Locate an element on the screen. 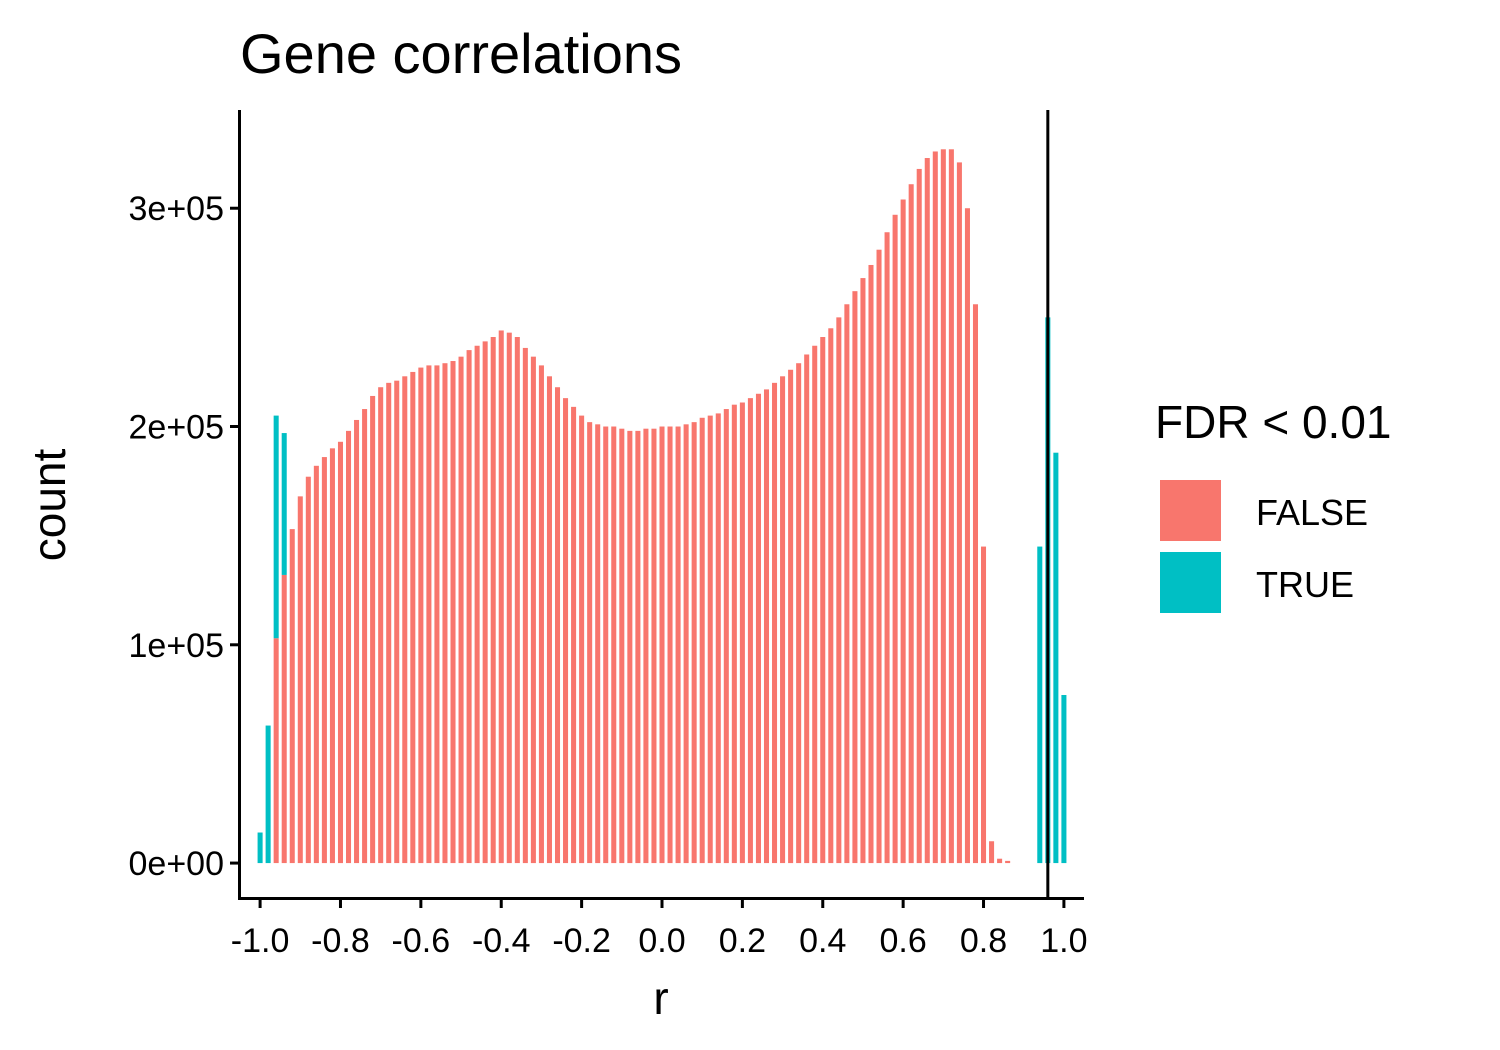 This screenshot has width=1500, height=1050. bar-false-0.56 is located at coordinates (887, 548).